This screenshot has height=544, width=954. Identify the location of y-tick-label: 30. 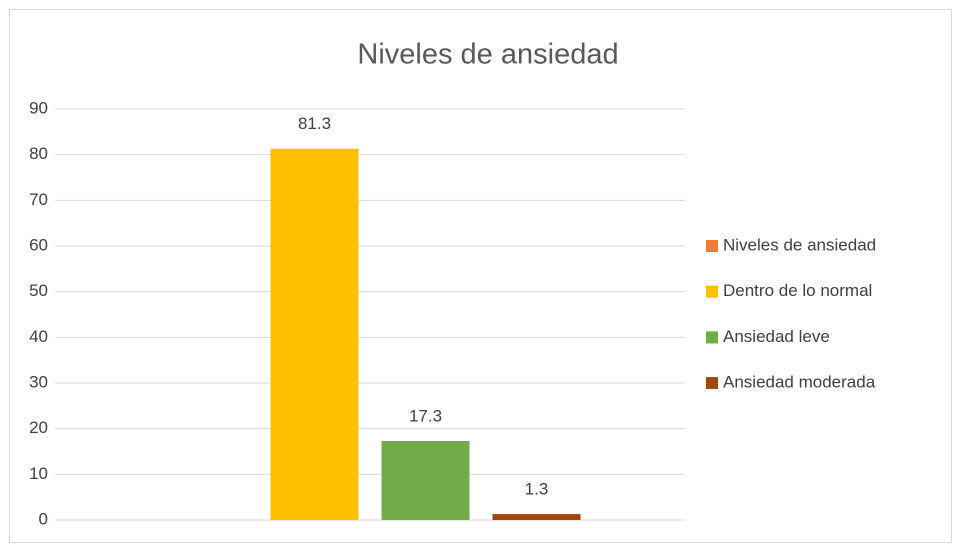
(38, 381).